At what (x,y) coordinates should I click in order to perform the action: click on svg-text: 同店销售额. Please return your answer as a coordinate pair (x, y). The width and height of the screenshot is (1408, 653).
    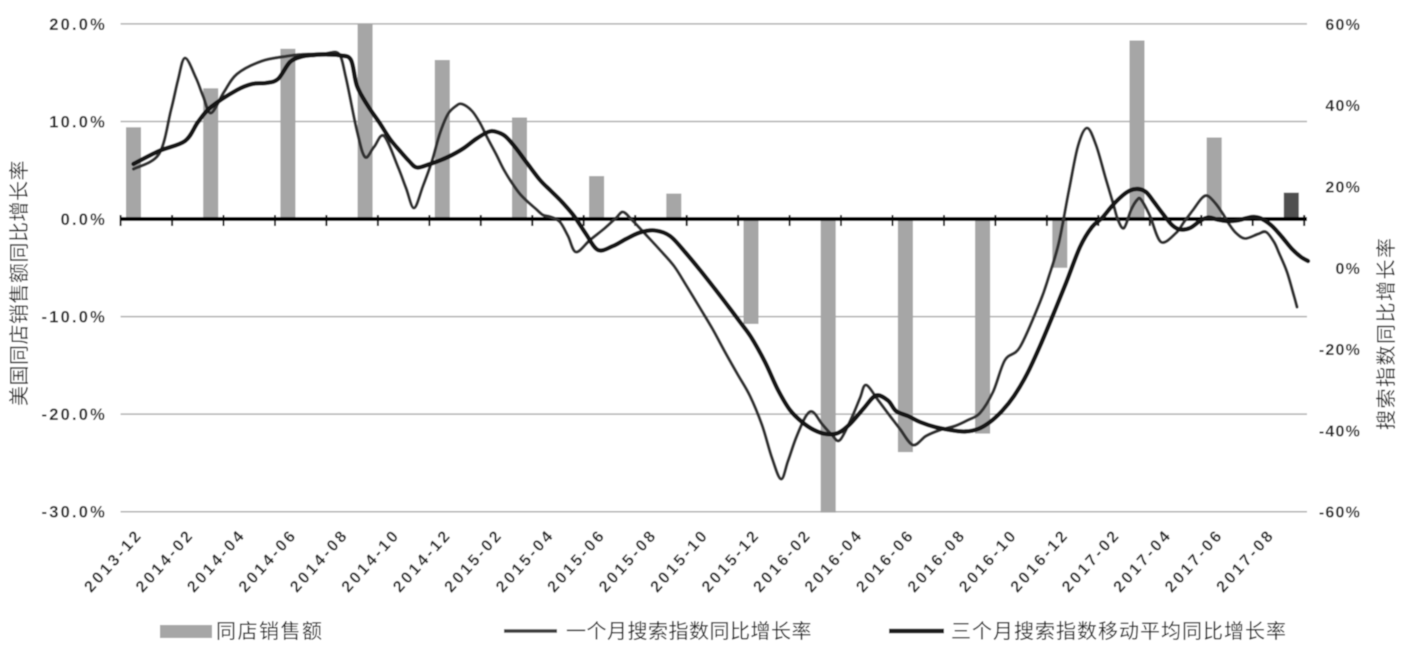
    Looking at the image, I should click on (270, 631).